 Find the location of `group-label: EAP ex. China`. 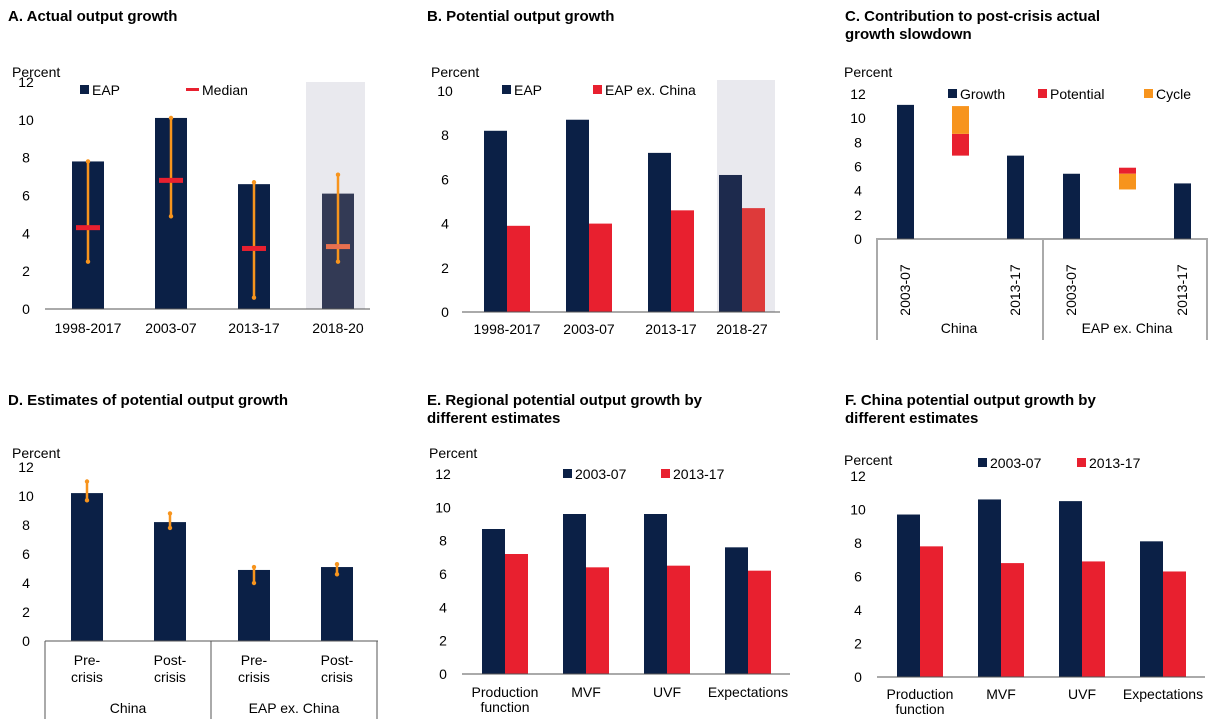

group-label: EAP ex. China is located at coordinates (294, 708).